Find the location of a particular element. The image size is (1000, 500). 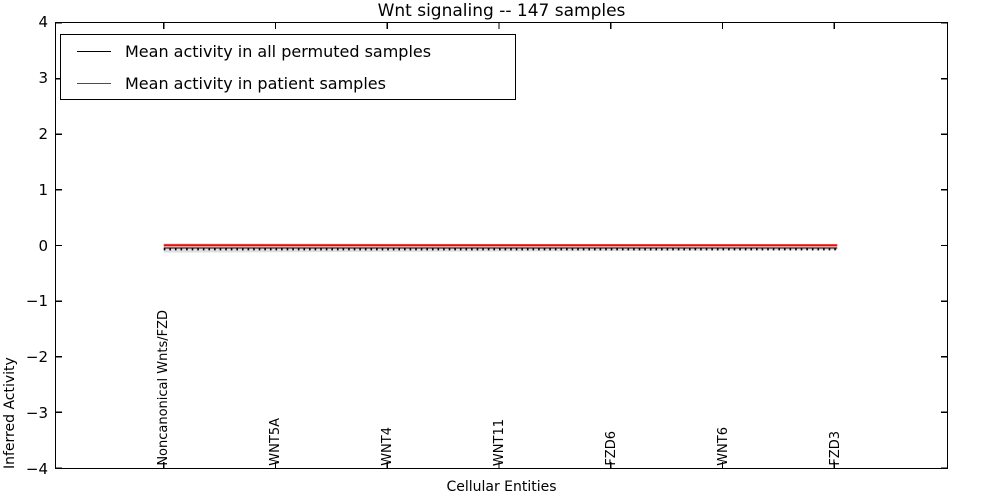

legend-line-sample-red is located at coordinates (94, 83).